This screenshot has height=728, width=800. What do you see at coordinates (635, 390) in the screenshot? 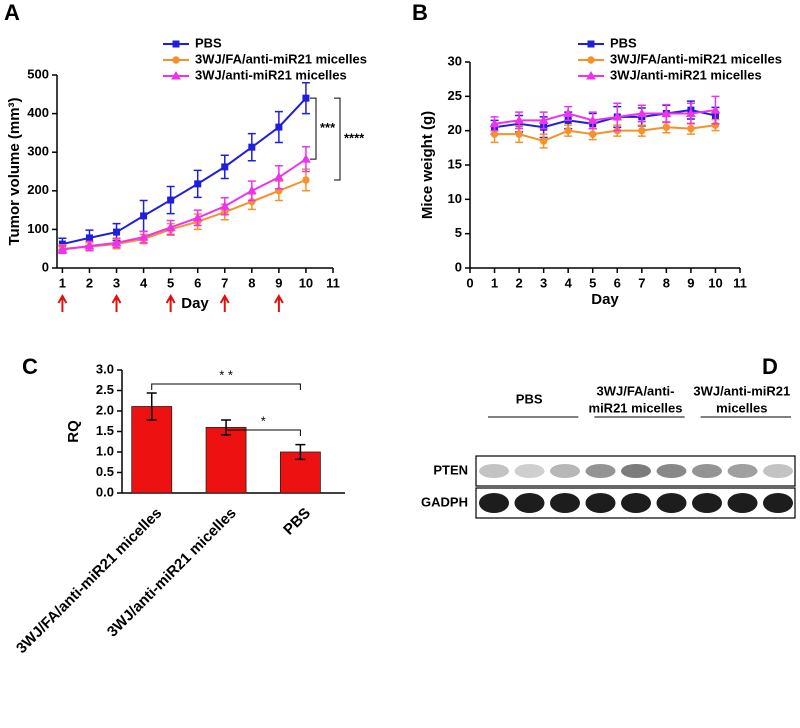
I see `group-label: 3WJ/FA/anti-` at bounding box center [635, 390].